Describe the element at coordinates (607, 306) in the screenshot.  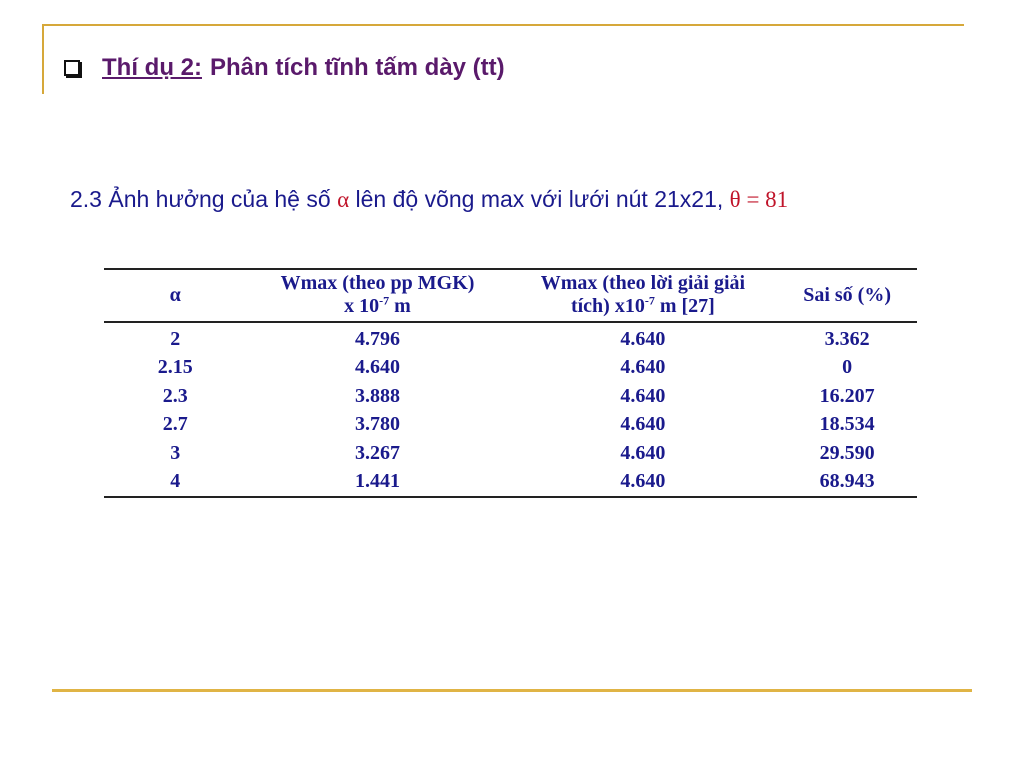
I see `header-wmax-analytic-unit: tích) x10` at that location.